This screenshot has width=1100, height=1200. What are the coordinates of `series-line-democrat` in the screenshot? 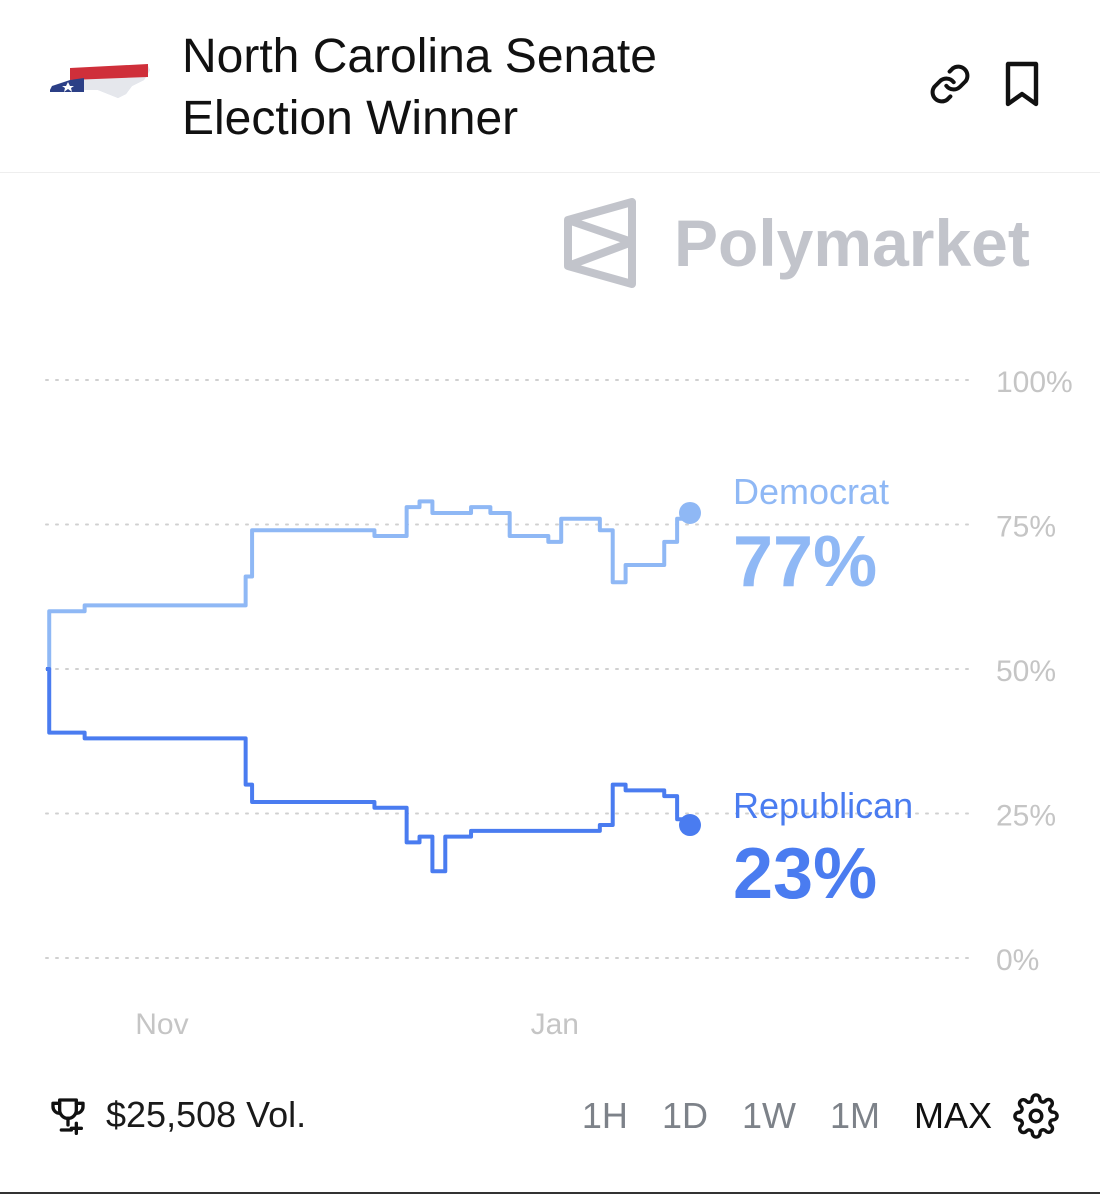 It's located at (369, 585).